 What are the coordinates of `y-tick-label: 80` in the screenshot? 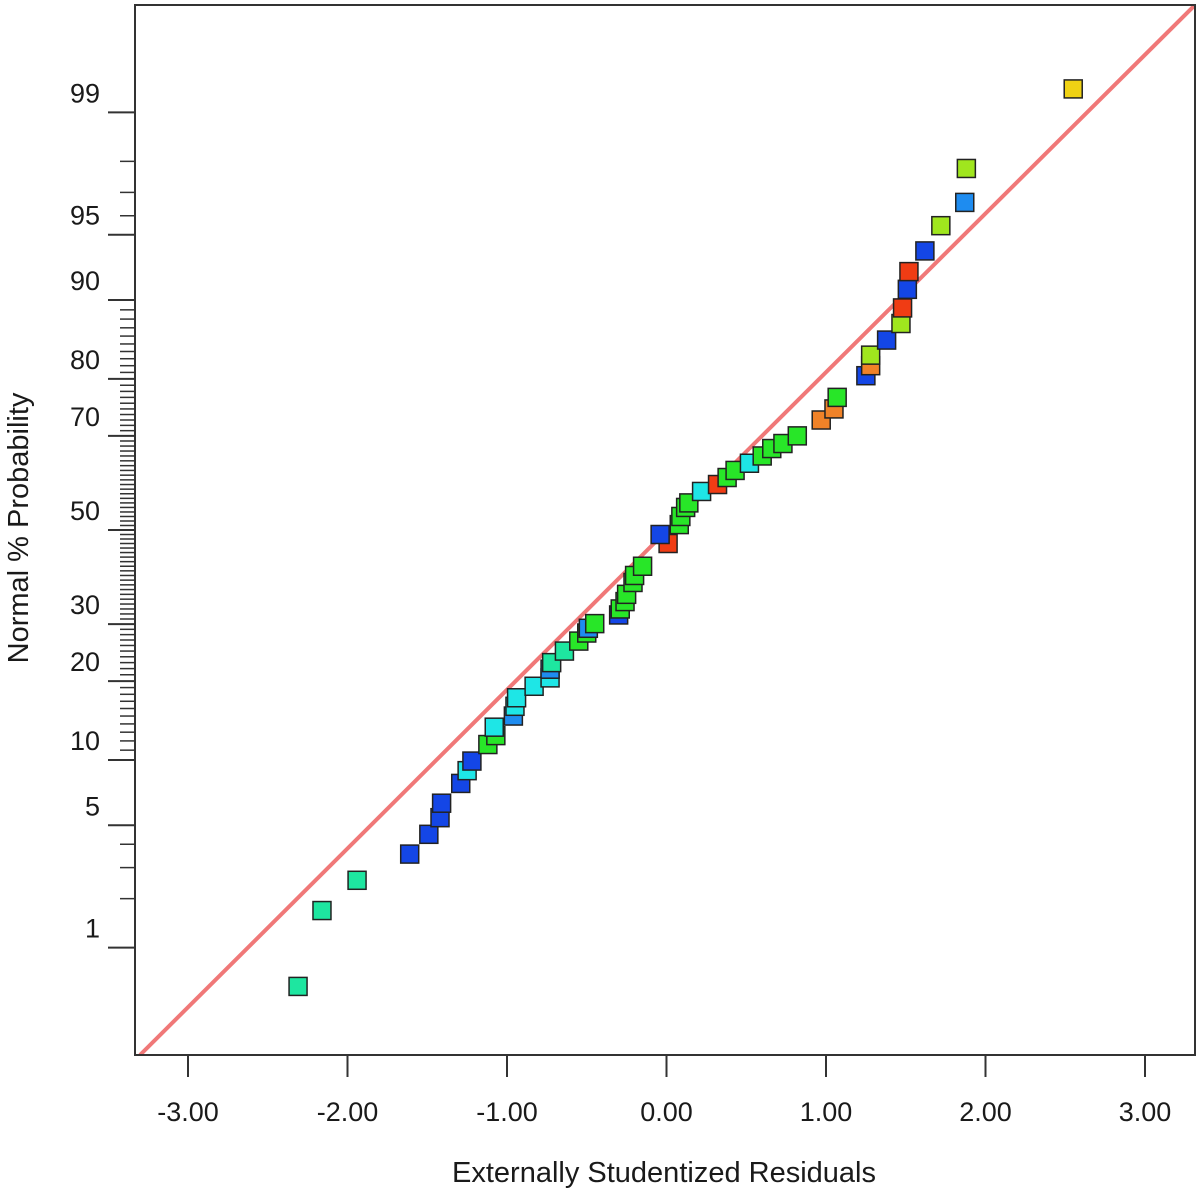 It's located at (85, 360).